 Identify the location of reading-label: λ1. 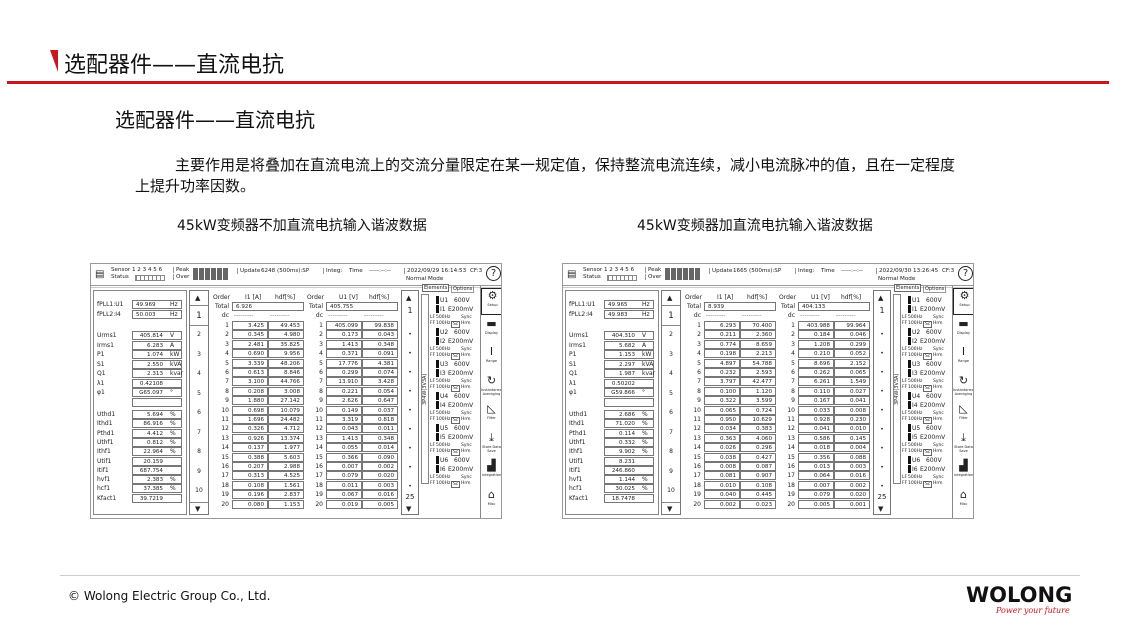
(573, 383).